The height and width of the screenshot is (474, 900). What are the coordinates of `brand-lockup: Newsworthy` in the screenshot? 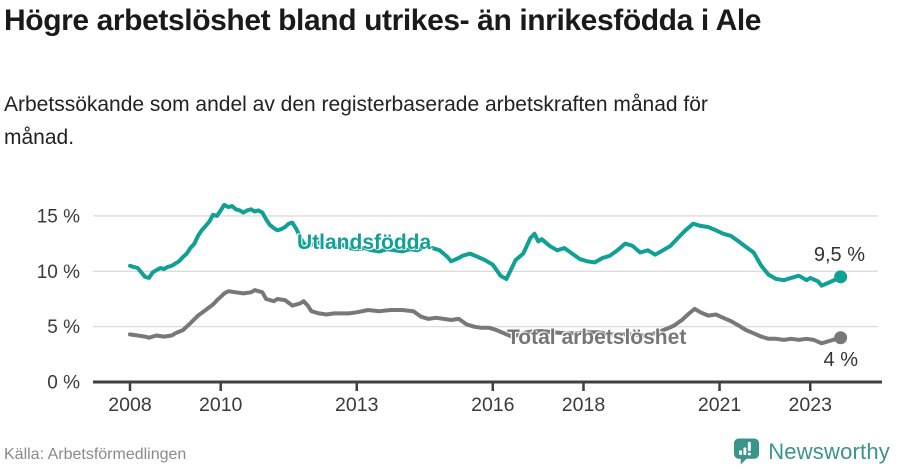 It's located at (811, 451).